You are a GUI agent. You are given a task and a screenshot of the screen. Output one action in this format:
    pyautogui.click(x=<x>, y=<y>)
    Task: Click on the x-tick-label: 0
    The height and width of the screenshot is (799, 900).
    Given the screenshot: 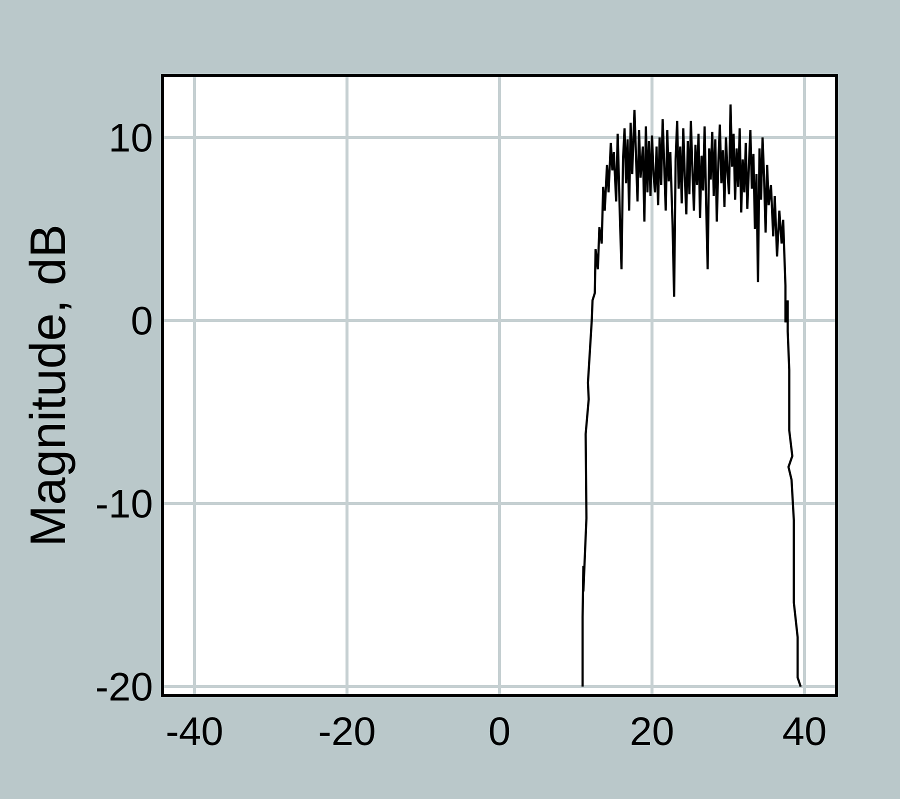 What is the action you would take?
    pyautogui.click(x=499, y=732)
    